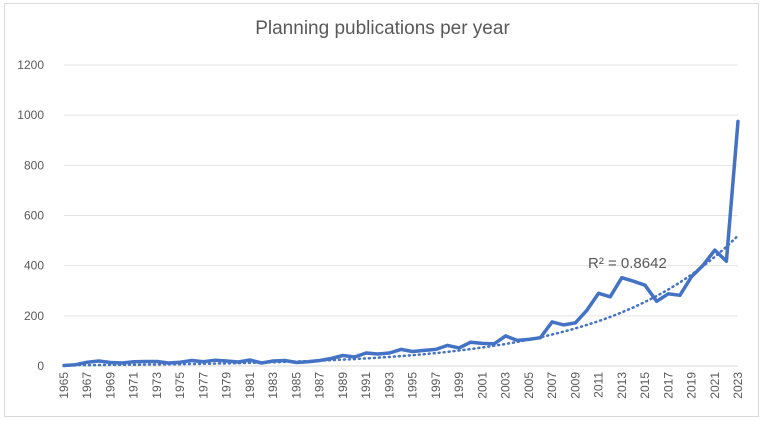  Describe the element at coordinates (459, 348) in the screenshot. I see `data-point-1999` at that location.